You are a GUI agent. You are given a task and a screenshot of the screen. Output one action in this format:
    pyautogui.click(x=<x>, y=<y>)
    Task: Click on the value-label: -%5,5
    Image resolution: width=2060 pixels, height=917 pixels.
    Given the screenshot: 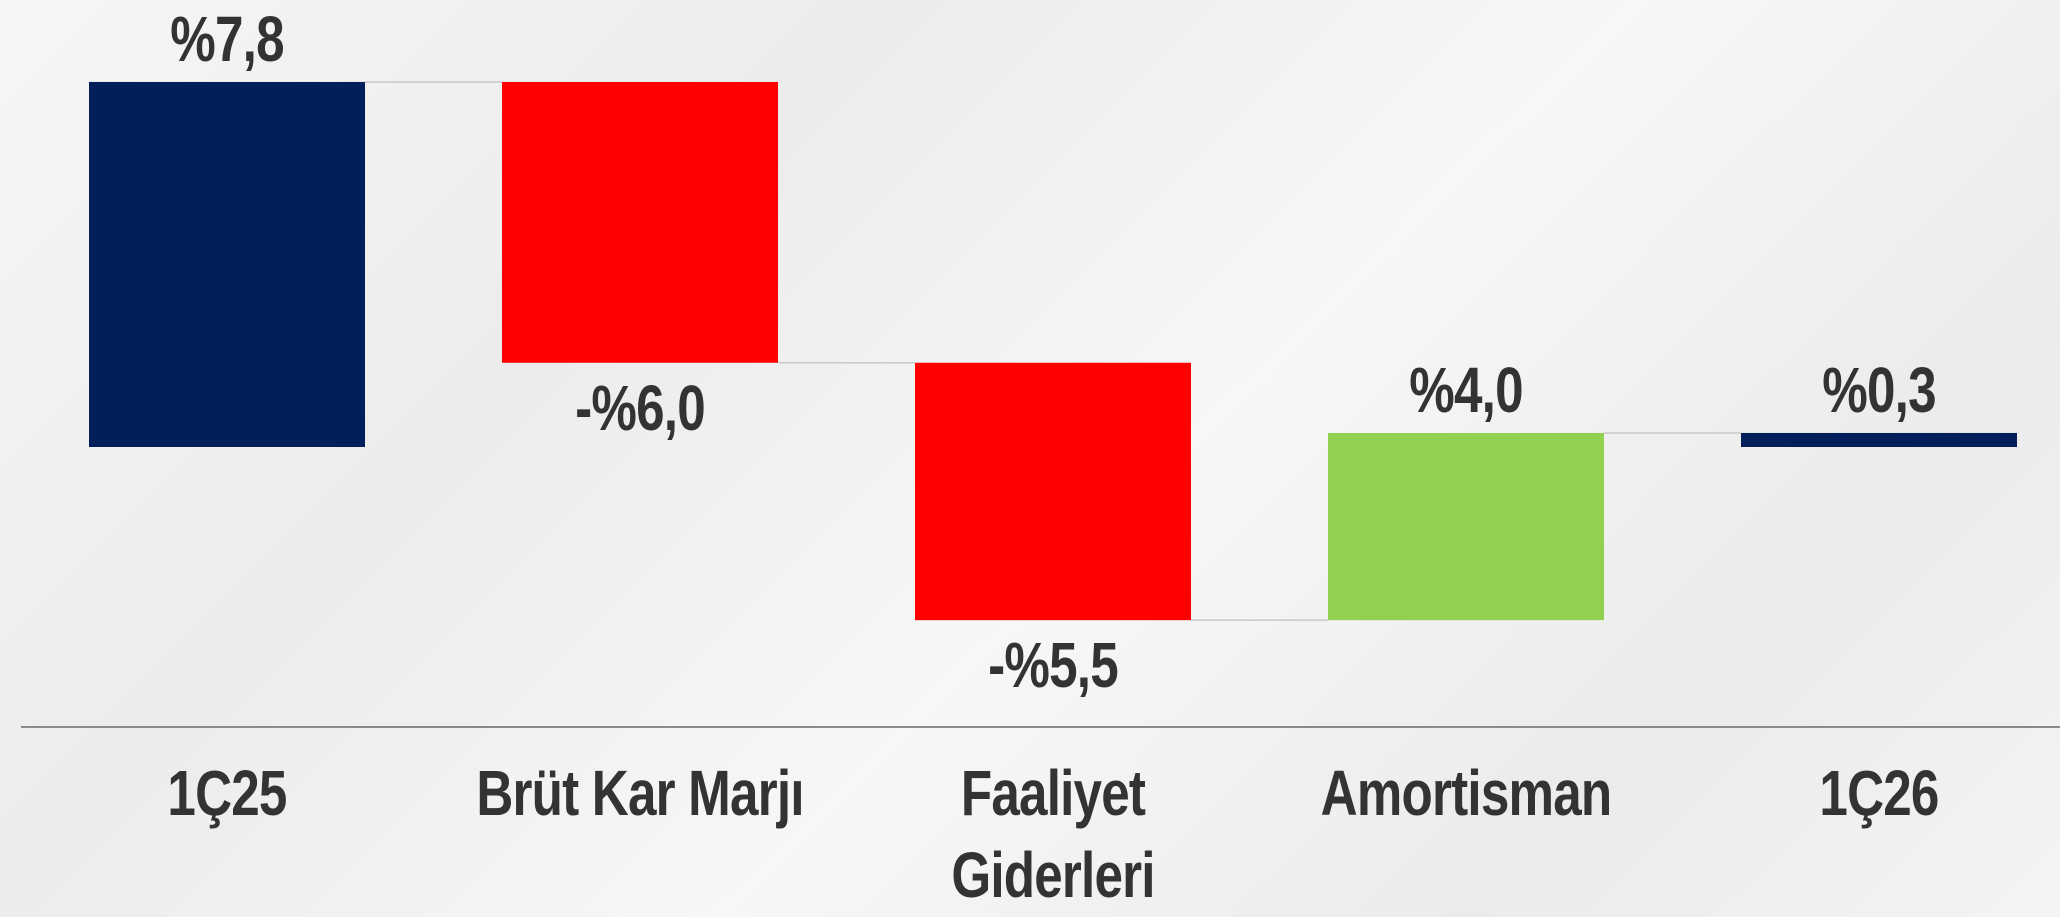 What is the action you would take?
    pyautogui.click(x=1053, y=665)
    